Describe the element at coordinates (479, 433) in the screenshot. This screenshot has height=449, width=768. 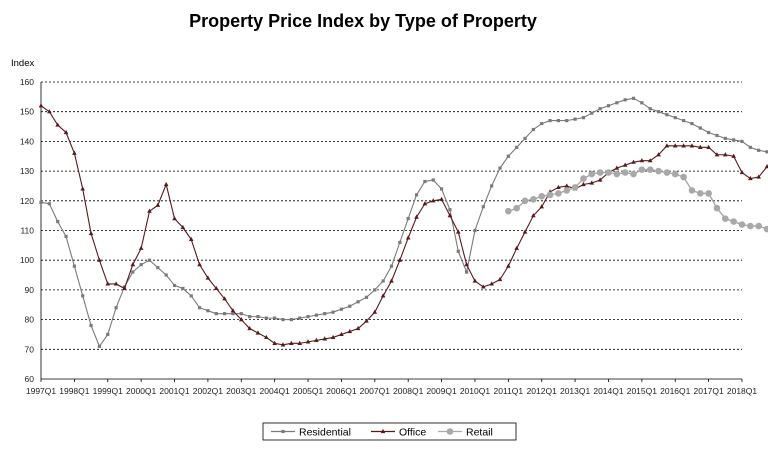
I see `legend-label: Retail` at that location.